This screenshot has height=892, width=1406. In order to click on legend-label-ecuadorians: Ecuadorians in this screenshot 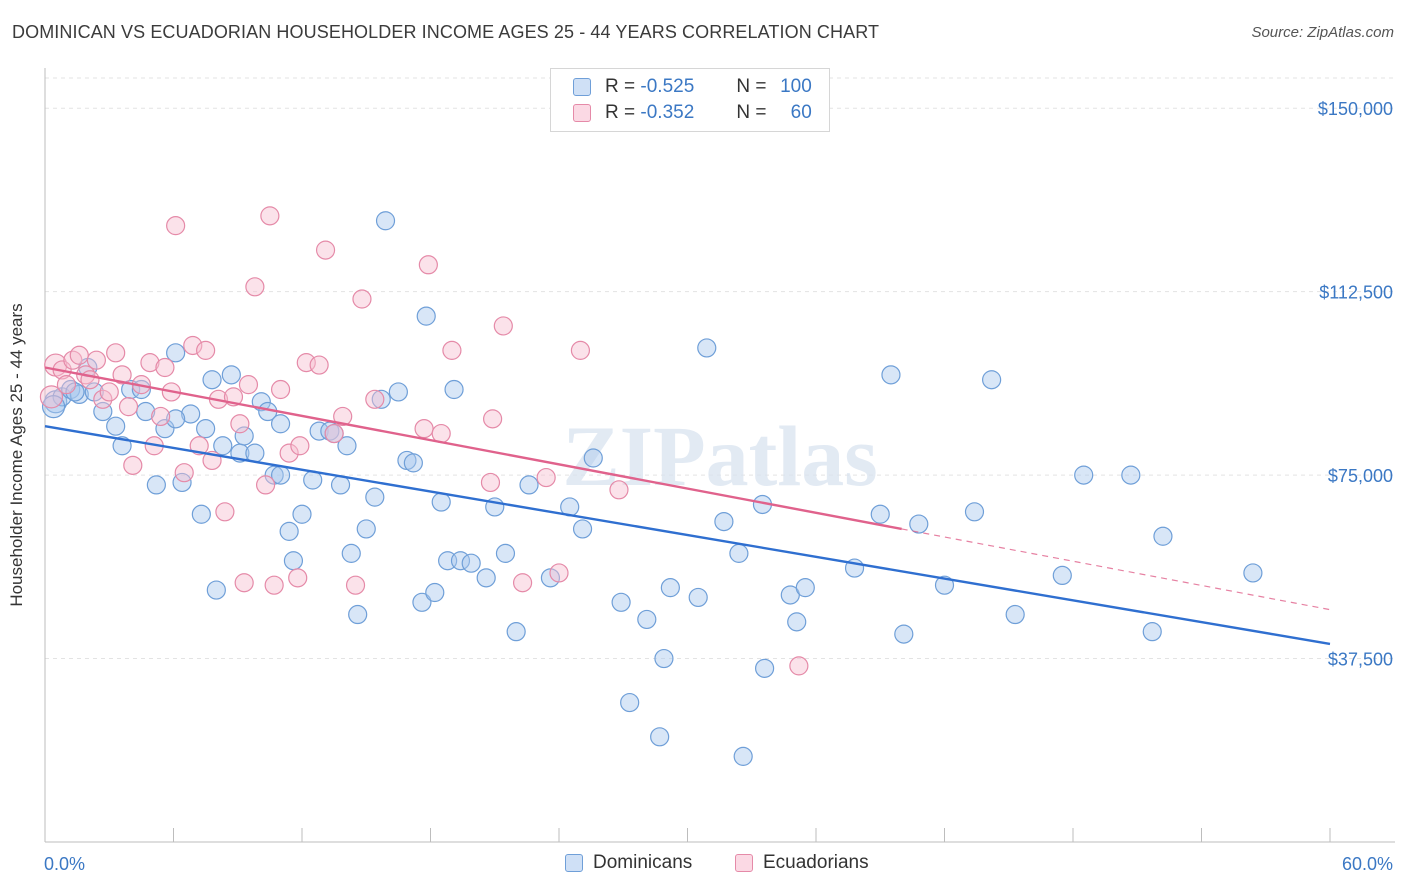, I will do `click(816, 862)`.